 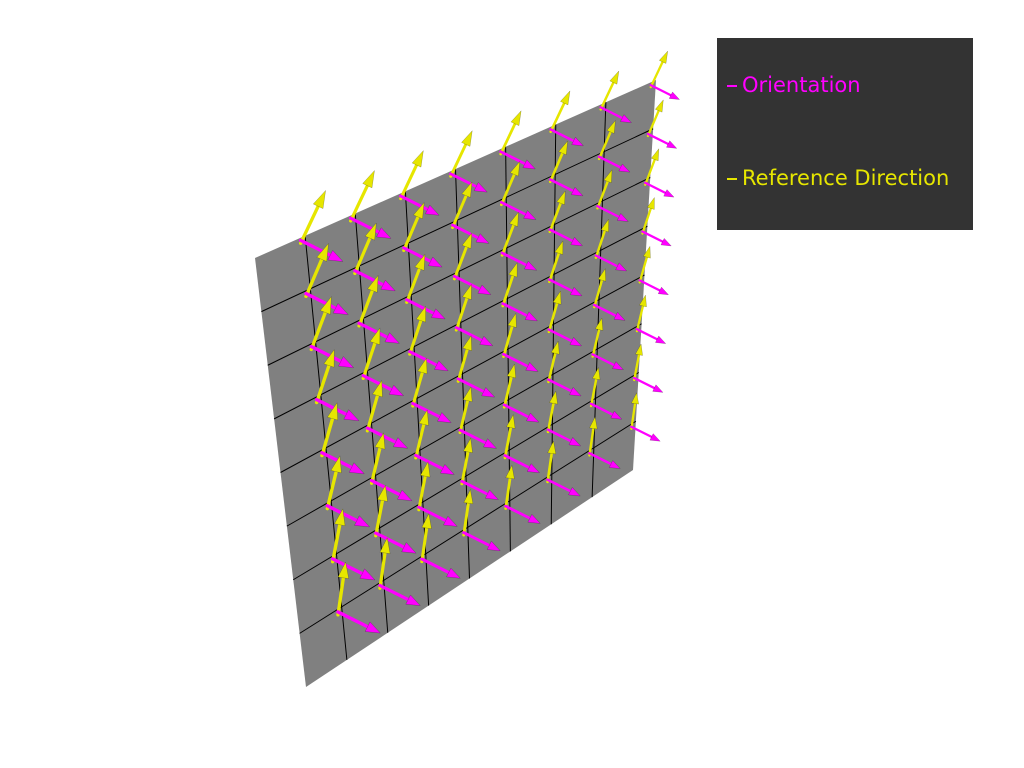 I want to click on legend-label: Orientation, so click(x=801, y=85).